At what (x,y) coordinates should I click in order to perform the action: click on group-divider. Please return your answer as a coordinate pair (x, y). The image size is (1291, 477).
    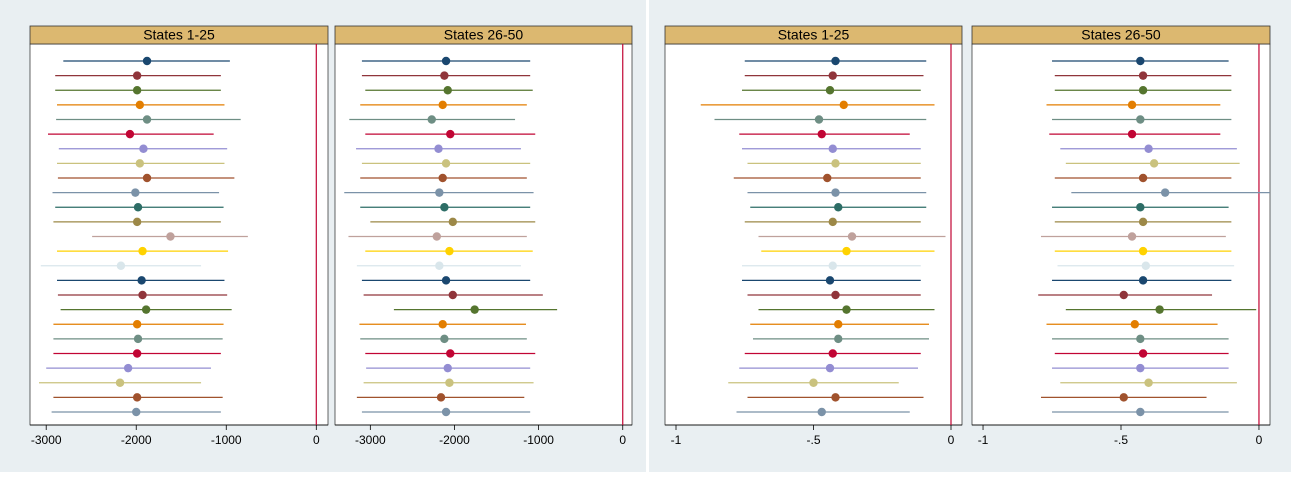
    Looking at the image, I should click on (647, 236).